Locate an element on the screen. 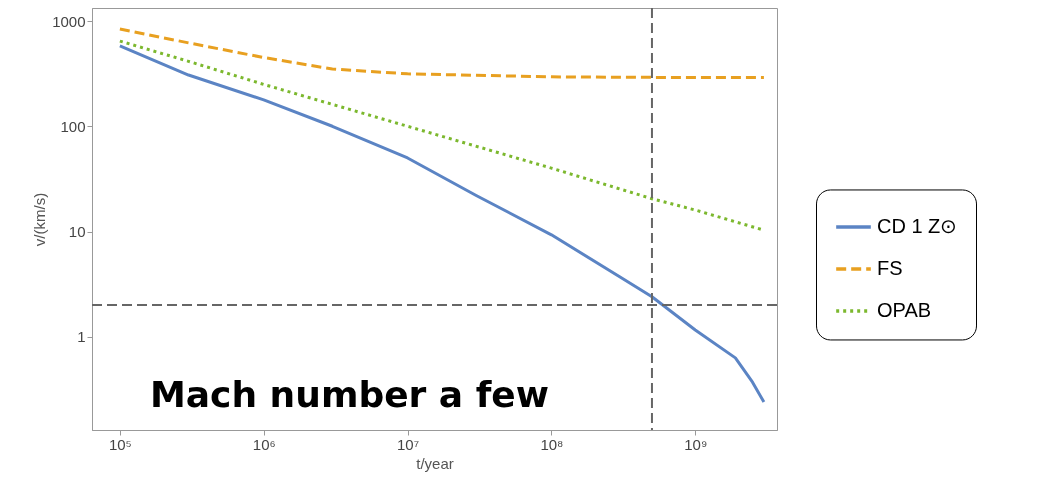  y-axis-title: v/(km/s) is located at coordinates (40, 219).